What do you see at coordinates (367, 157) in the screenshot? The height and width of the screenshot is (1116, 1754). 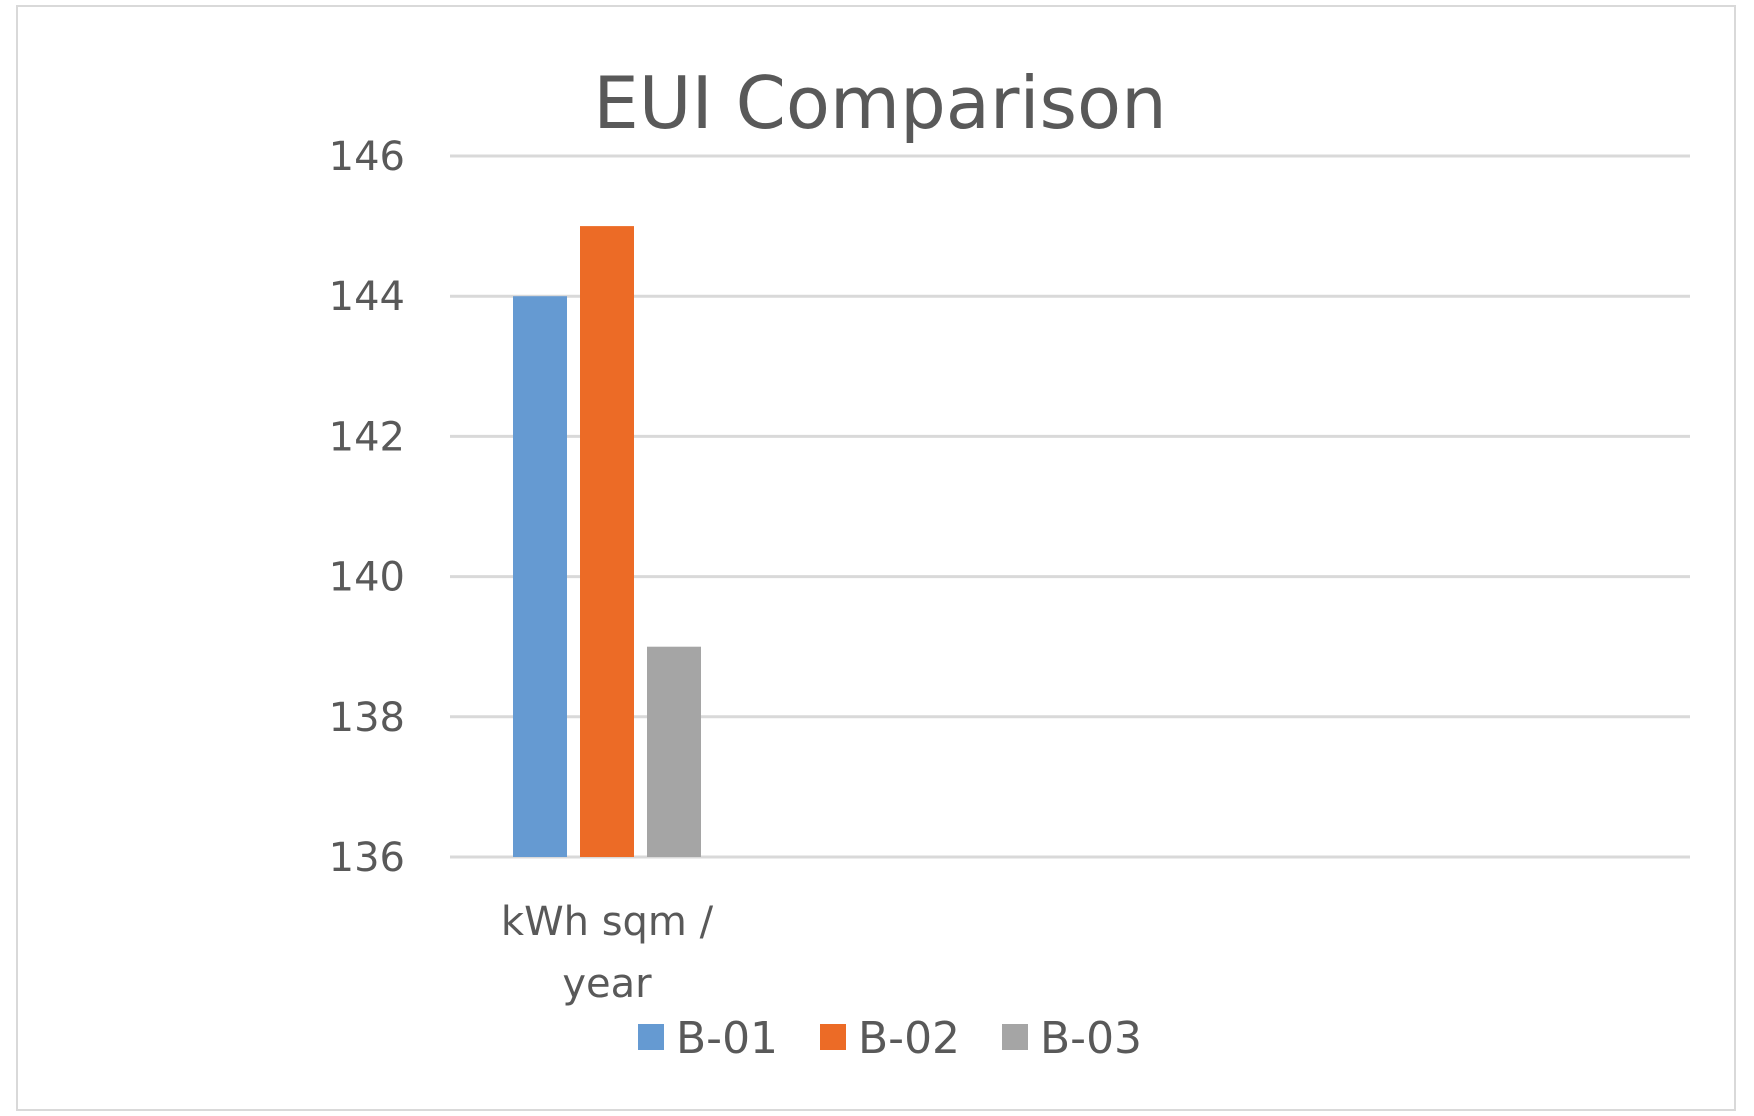 I see `y-tick-label: 146` at bounding box center [367, 157].